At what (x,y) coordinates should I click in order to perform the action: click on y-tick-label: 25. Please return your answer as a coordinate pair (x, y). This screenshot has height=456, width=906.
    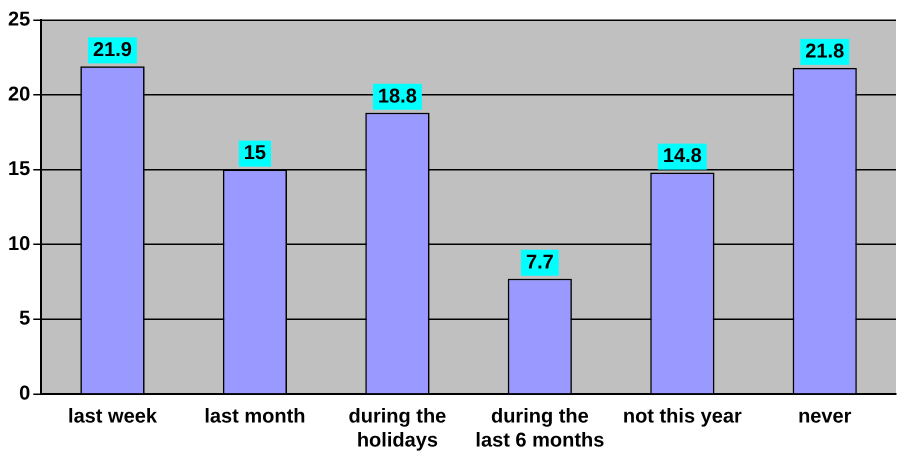
    Looking at the image, I should click on (19, 19).